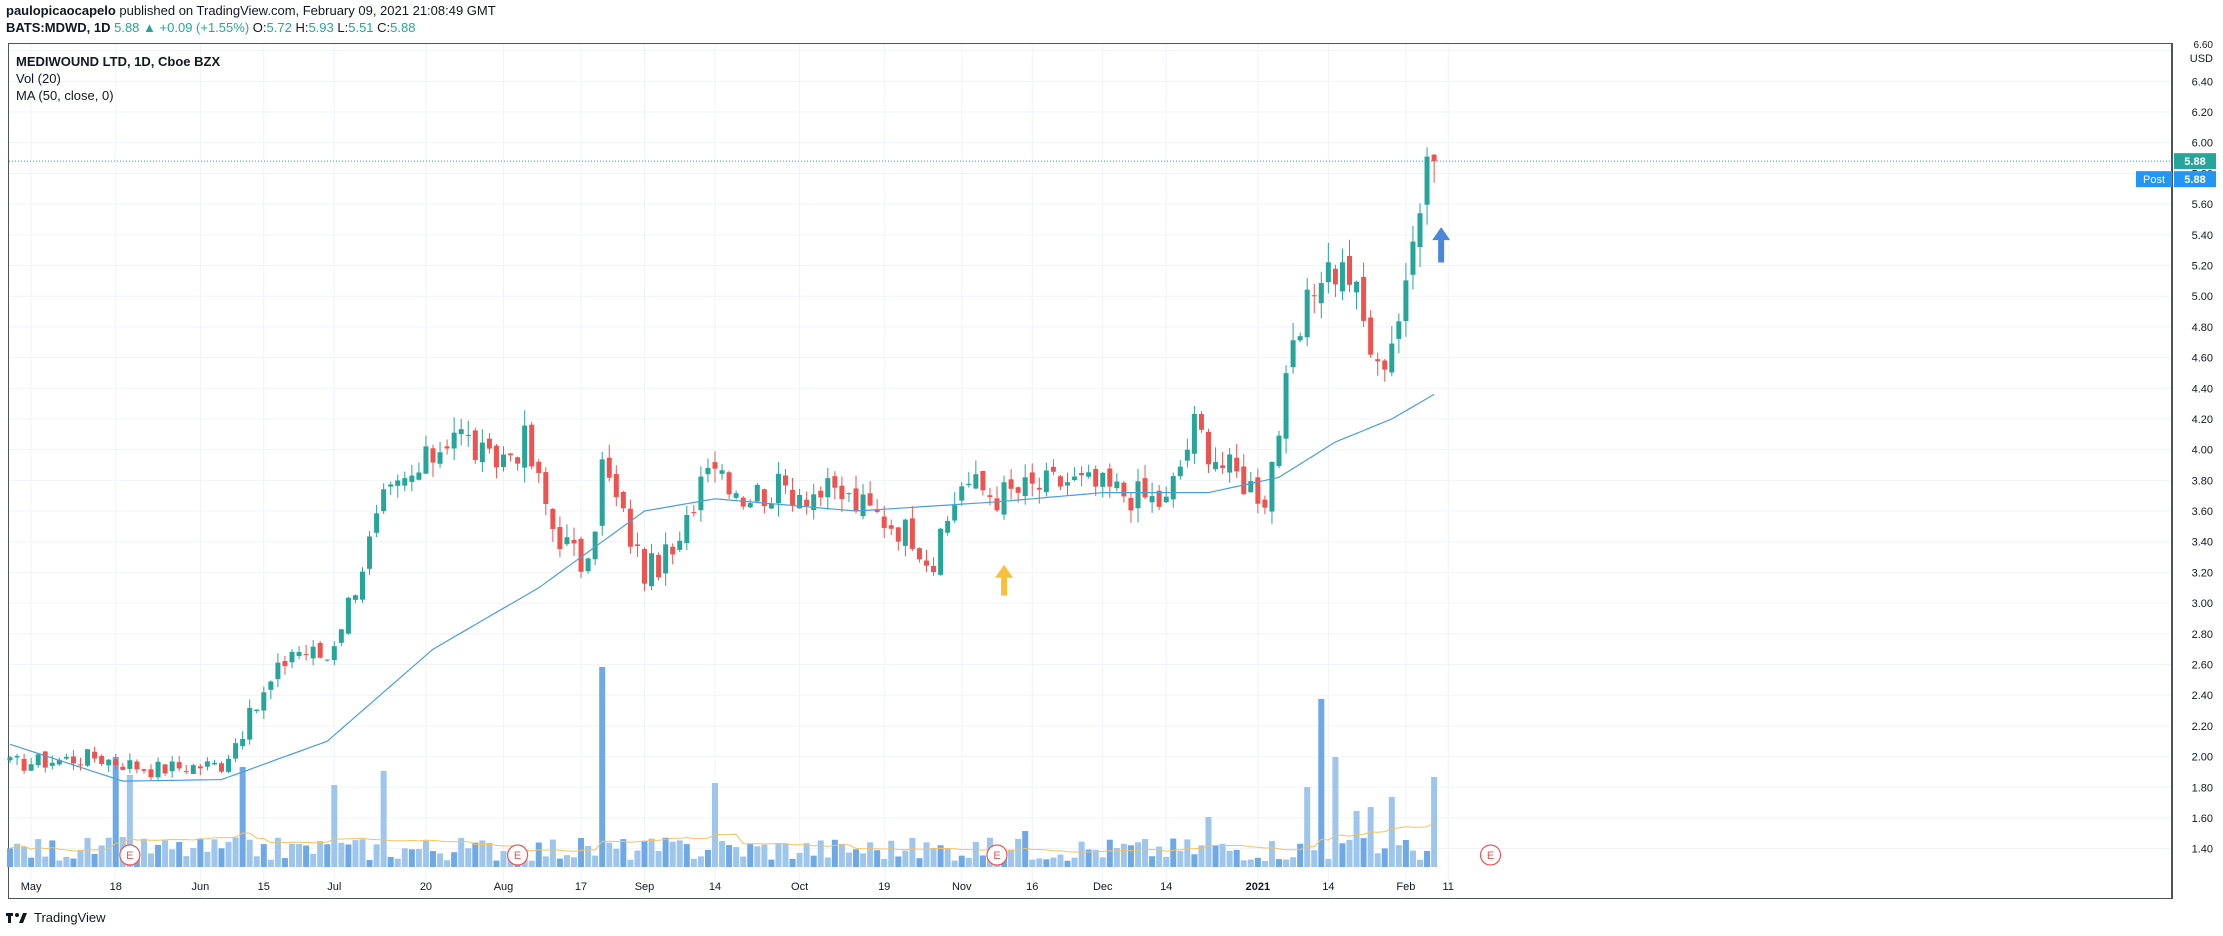 Image resolution: width=2223 pixels, height=936 pixels. I want to click on earnings-marker-icon, so click(130, 855).